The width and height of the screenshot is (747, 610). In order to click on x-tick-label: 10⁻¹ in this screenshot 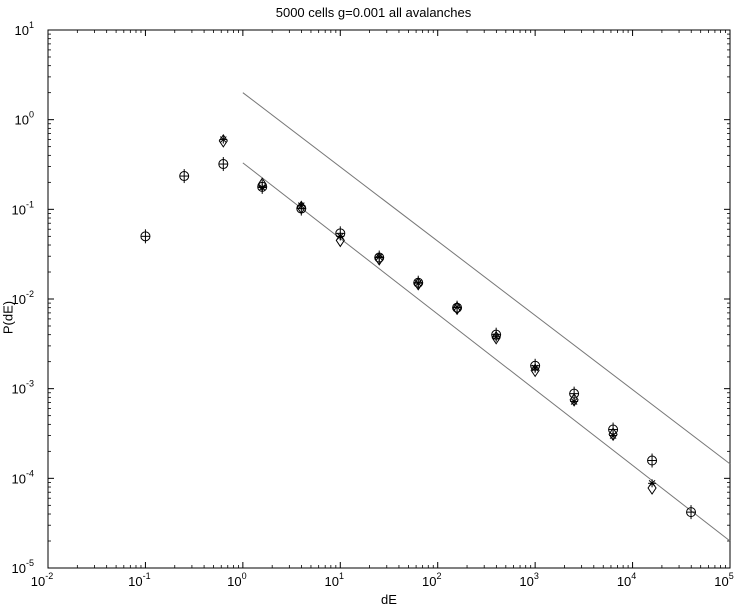, I will do `click(139, 580)`.